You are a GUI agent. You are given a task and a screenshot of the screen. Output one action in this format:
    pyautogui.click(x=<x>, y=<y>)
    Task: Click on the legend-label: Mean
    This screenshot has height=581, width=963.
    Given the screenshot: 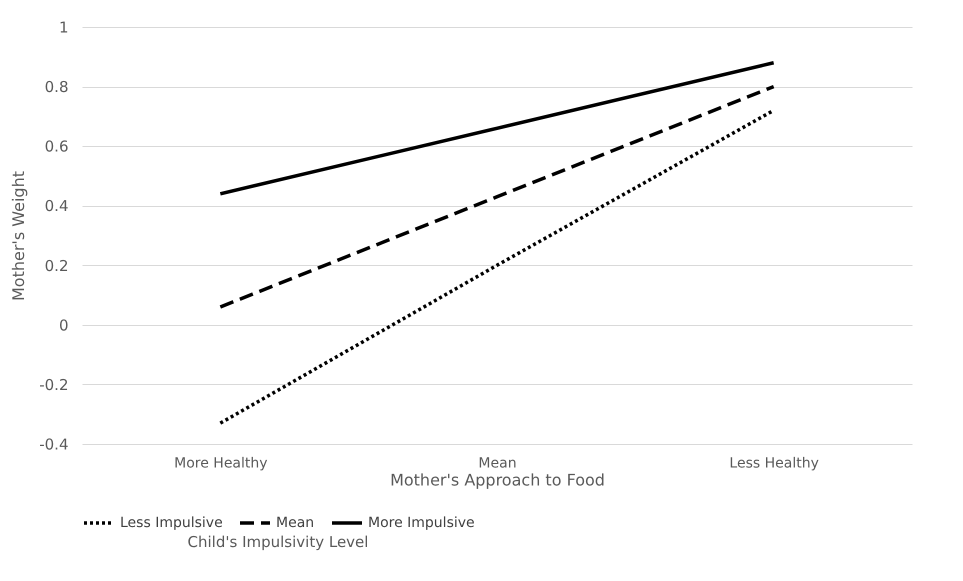 What is the action you would take?
    pyautogui.click(x=295, y=523)
    